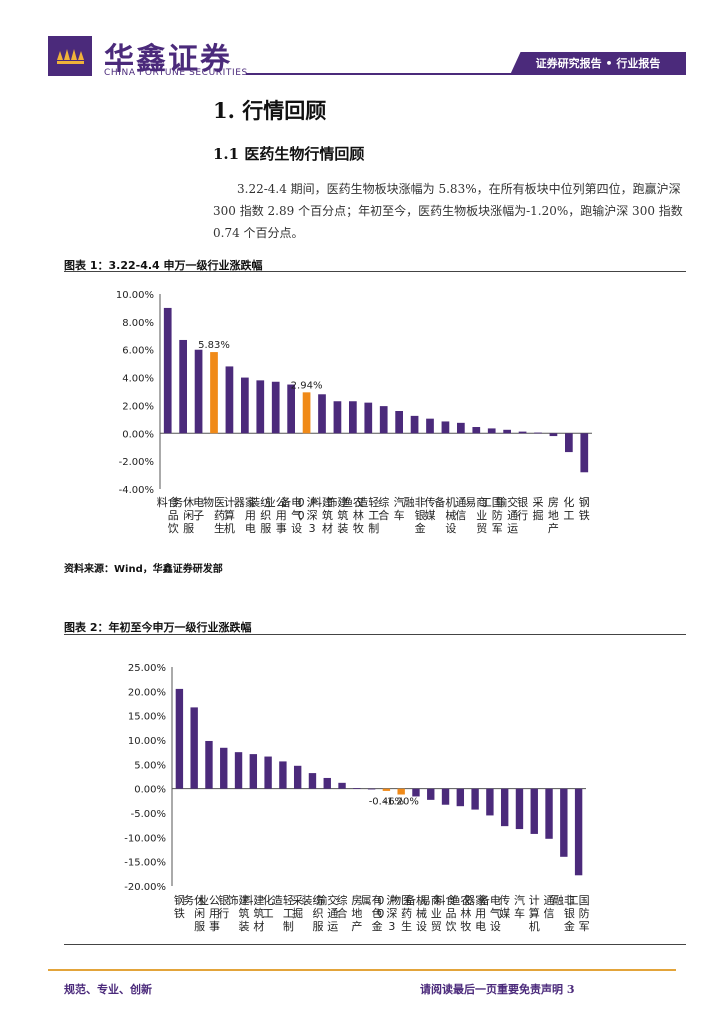 The image size is (724, 1024). What do you see at coordinates (375, 271) in the screenshot?
I see `figure-1-rule` at bounding box center [375, 271].